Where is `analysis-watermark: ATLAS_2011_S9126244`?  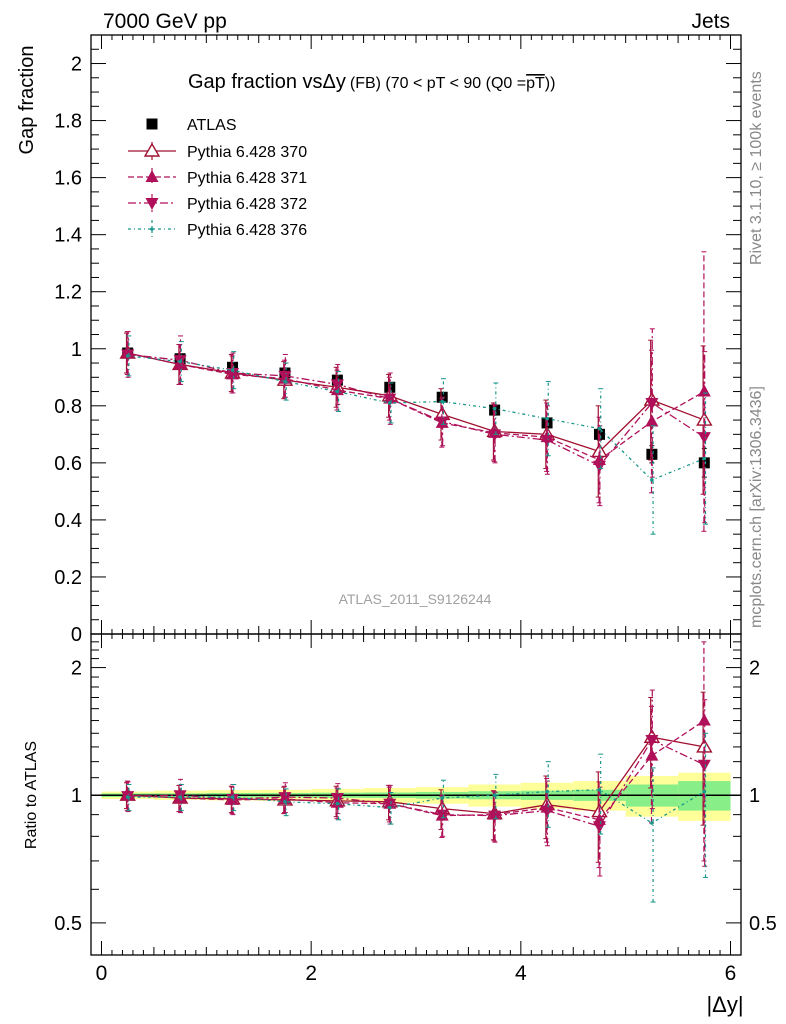
analysis-watermark: ATLAS_2011_S9126244 is located at coordinates (415, 599).